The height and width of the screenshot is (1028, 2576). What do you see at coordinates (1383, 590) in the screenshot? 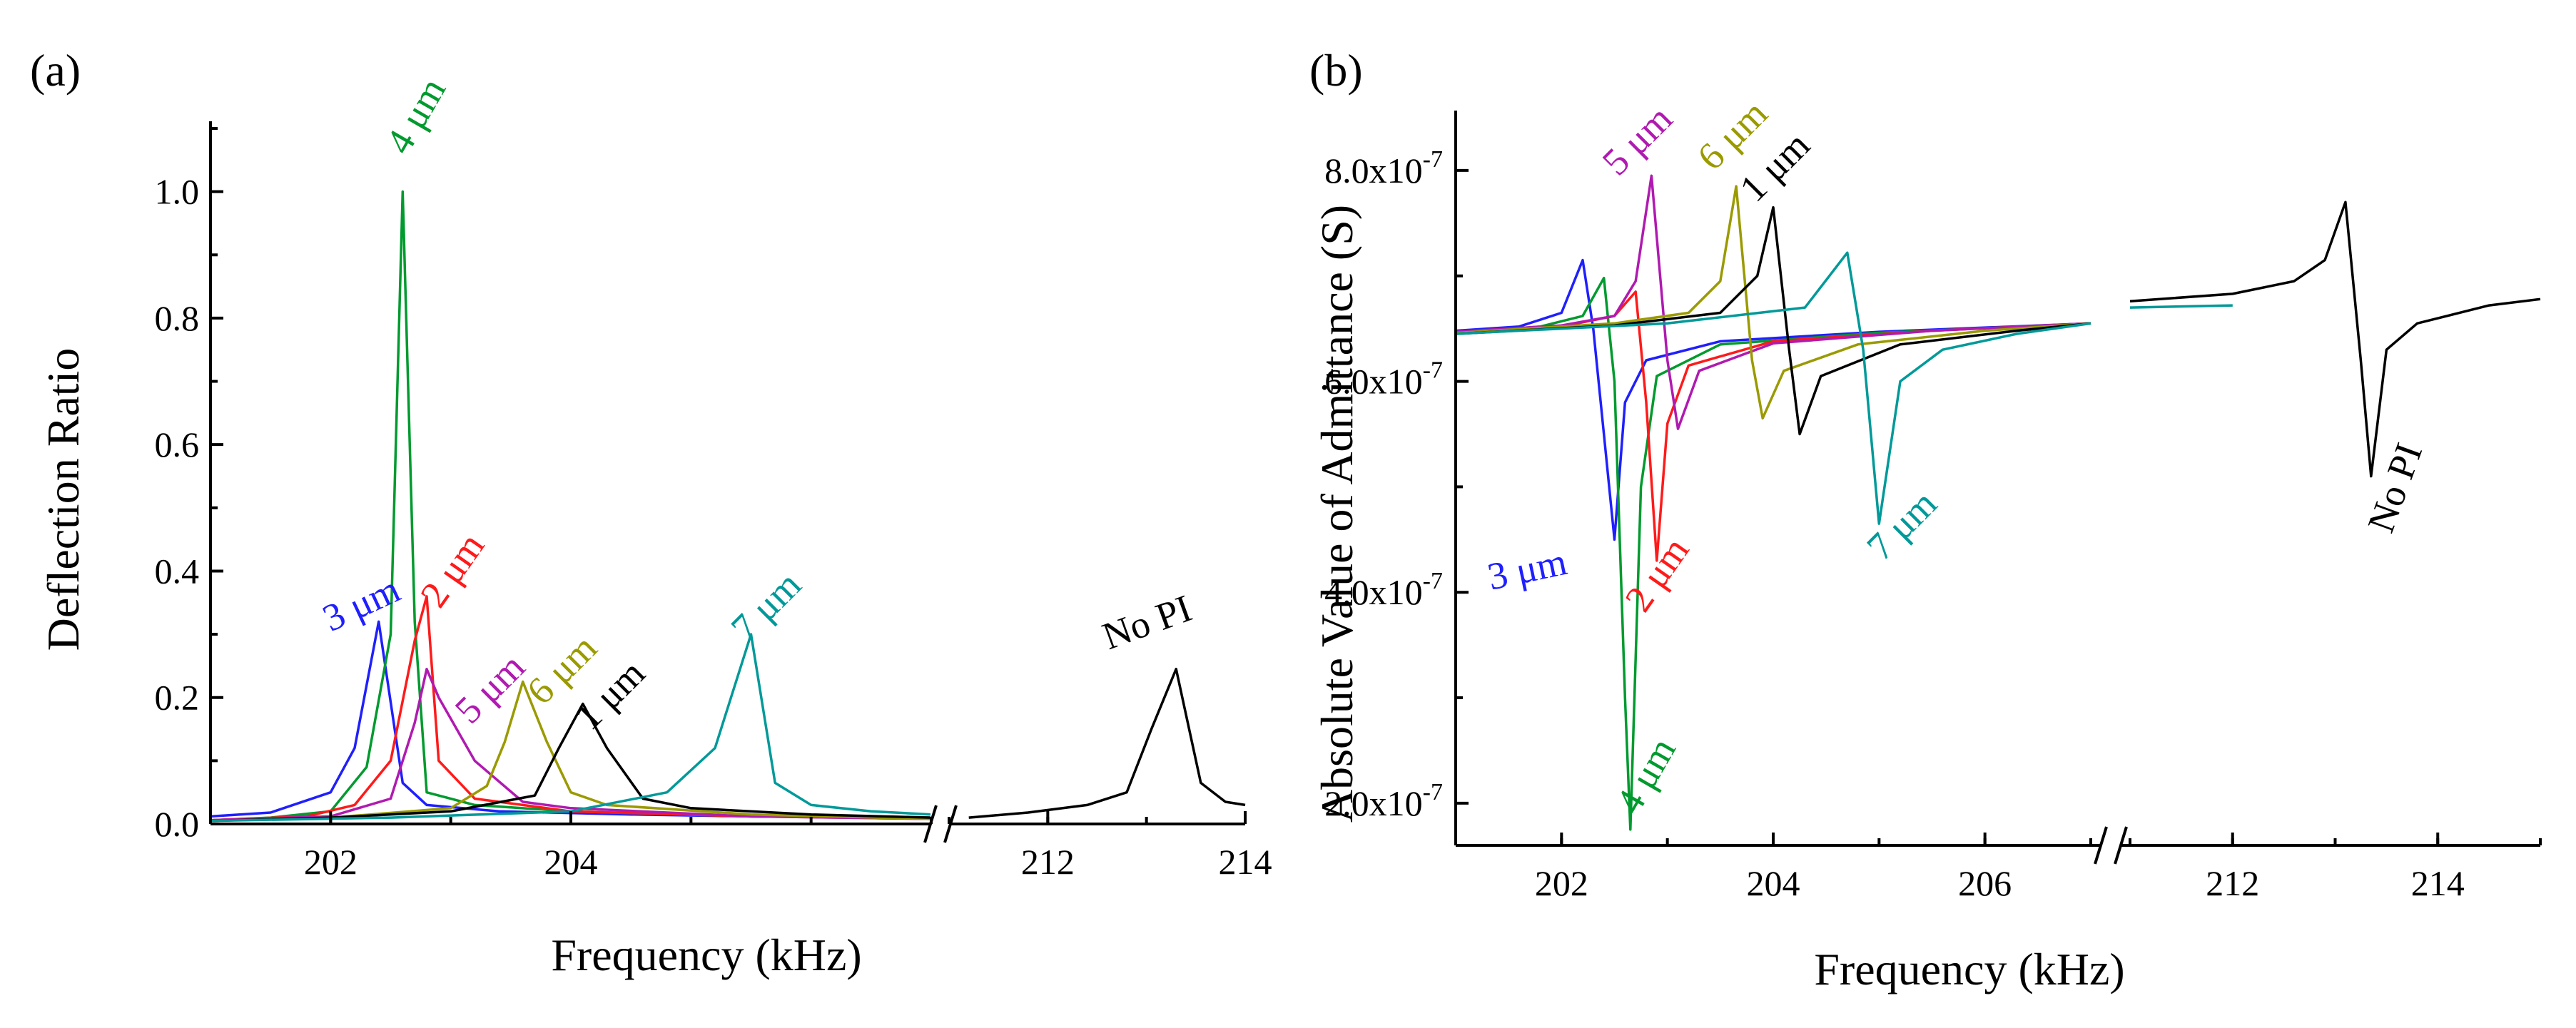
I see `y-tick-label: 4.0x10⁻⁷` at bounding box center [1383, 590].